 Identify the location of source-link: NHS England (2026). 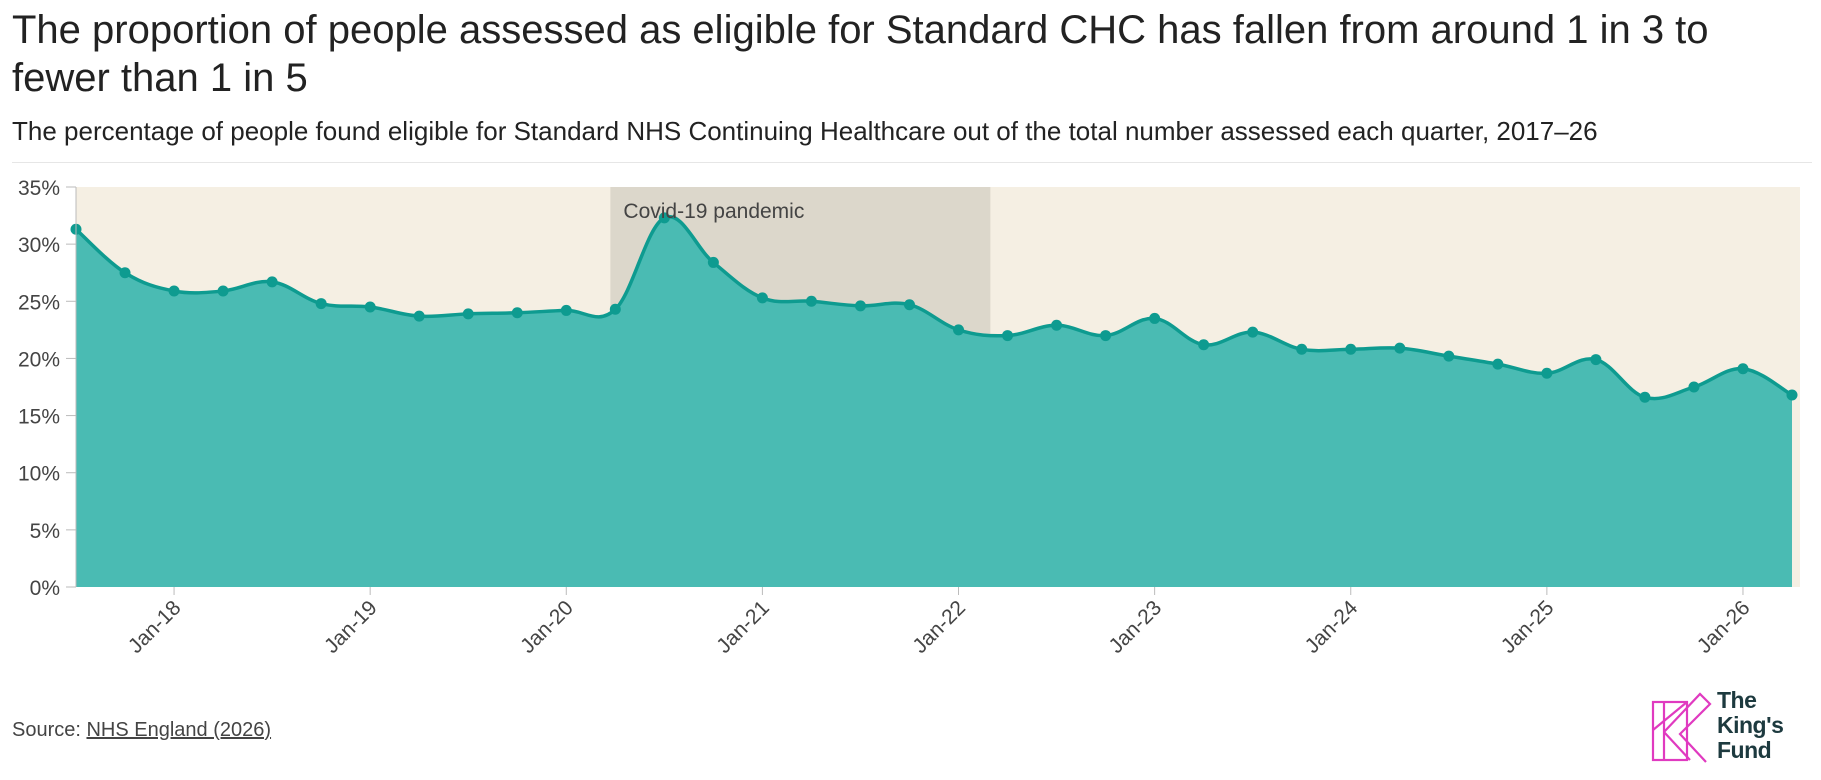
(179, 730).